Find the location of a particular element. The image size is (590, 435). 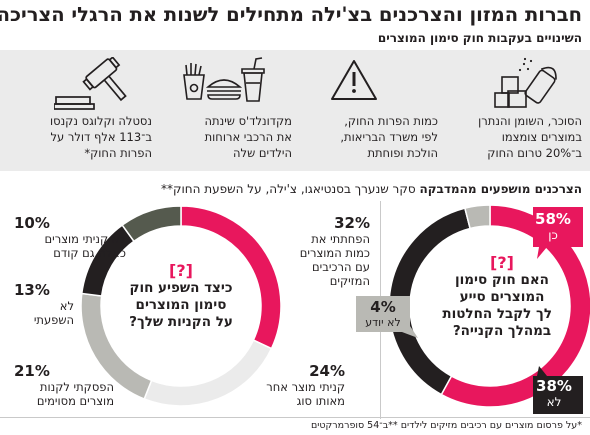

impact-pct-unaffected: 13% is located at coordinates (32, 290).